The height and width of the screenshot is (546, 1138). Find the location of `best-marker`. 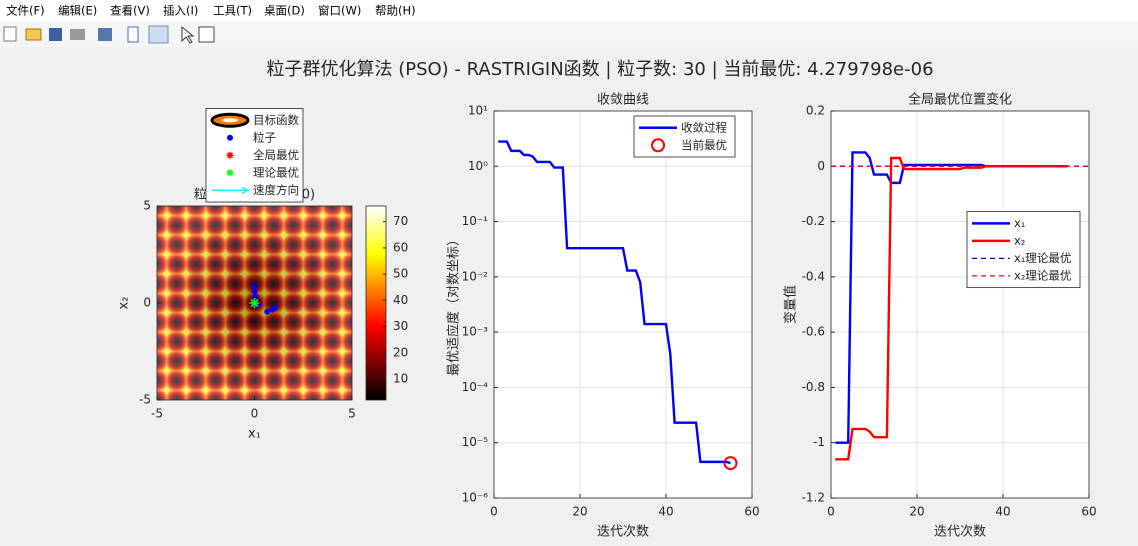

best-marker is located at coordinates (254, 303).